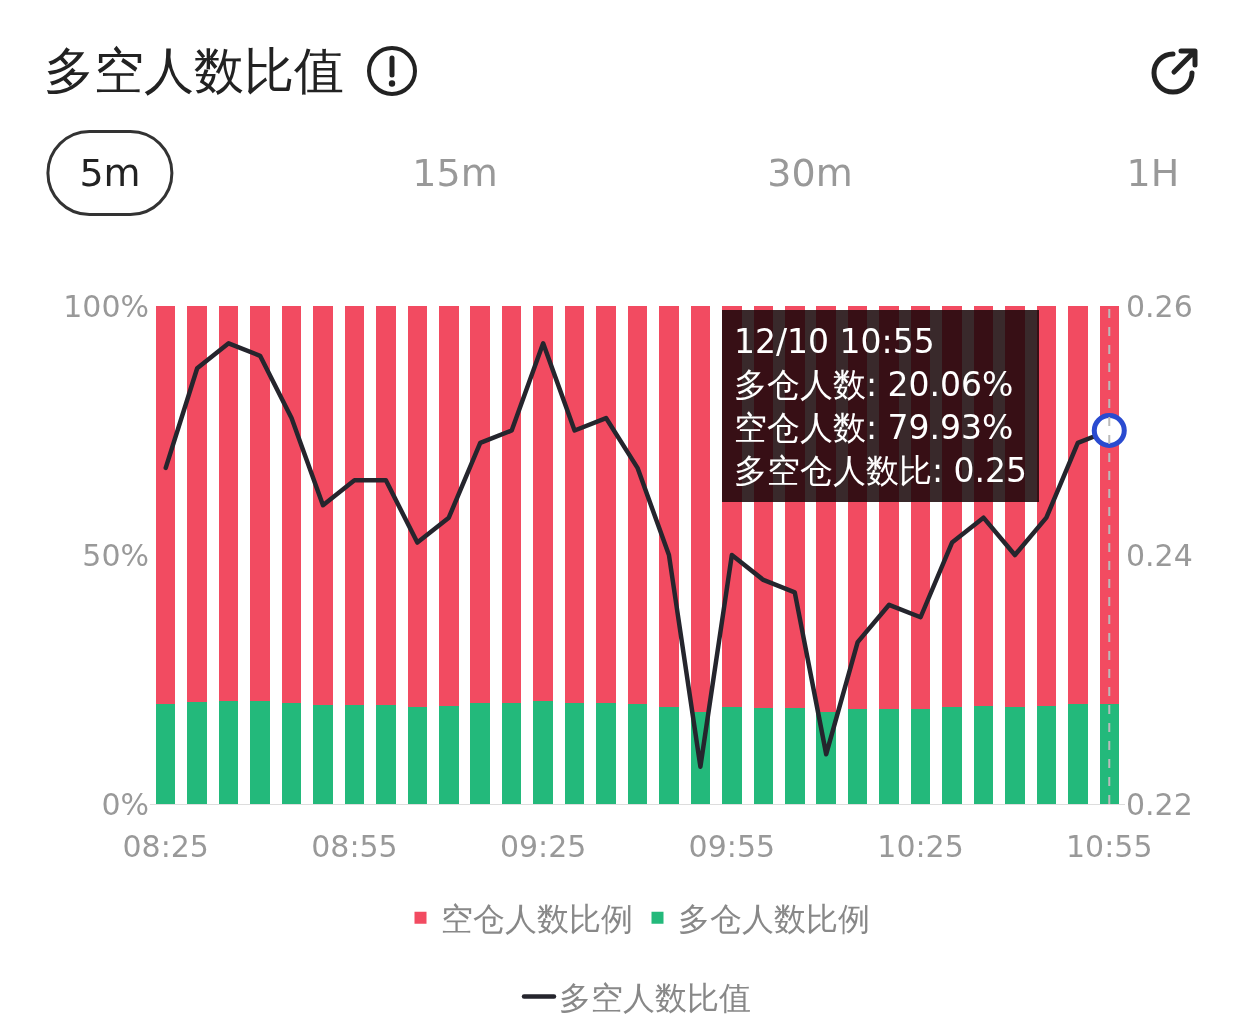 The image size is (1260, 1036). Describe the element at coordinates (125, 804) in the screenshot. I see `y-tick-label: 0%` at that location.